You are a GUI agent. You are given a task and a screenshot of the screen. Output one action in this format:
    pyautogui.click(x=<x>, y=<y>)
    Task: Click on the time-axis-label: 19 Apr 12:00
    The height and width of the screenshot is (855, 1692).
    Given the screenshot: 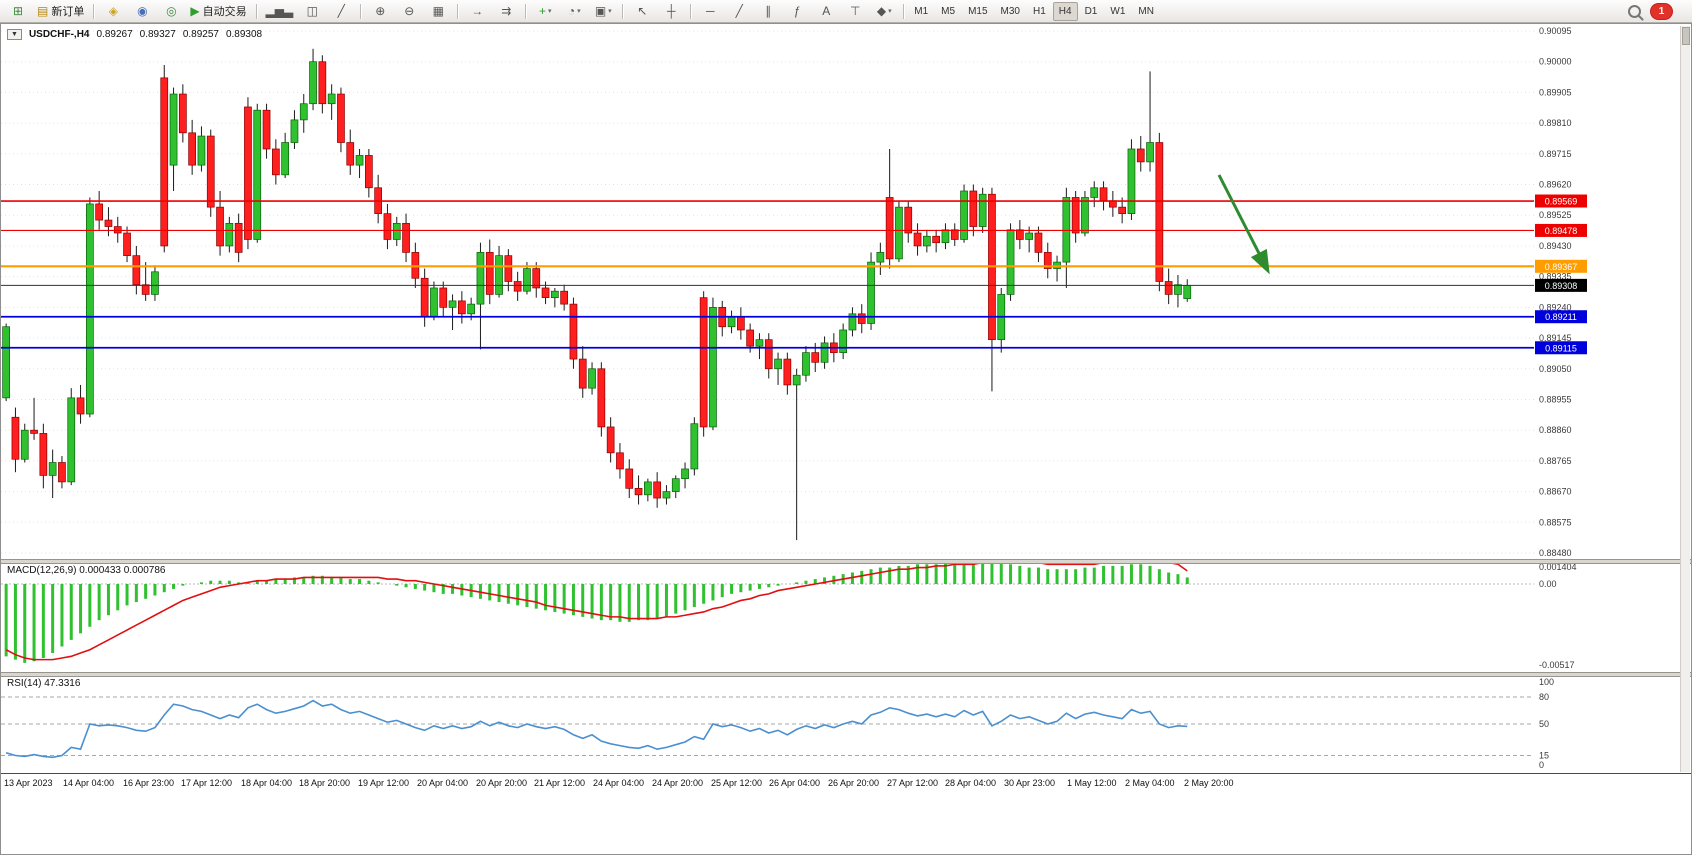 What is the action you would take?
    pyautogui.click(x=384, y=783)
    